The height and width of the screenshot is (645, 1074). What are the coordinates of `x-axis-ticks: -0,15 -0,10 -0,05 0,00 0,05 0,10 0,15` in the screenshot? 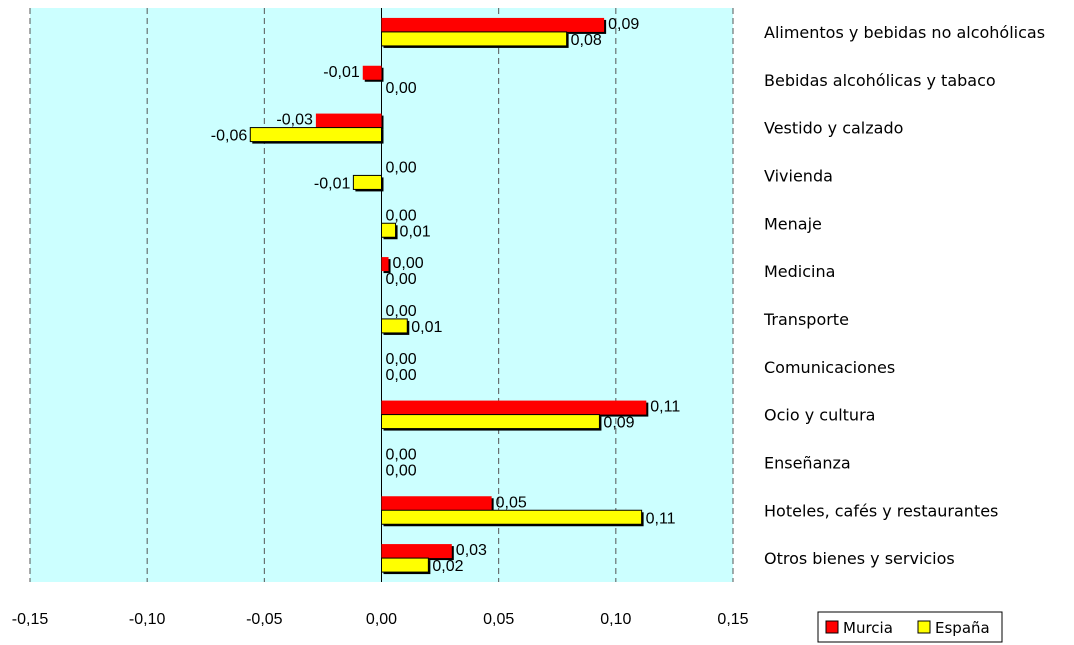 It's located at (380, 619).